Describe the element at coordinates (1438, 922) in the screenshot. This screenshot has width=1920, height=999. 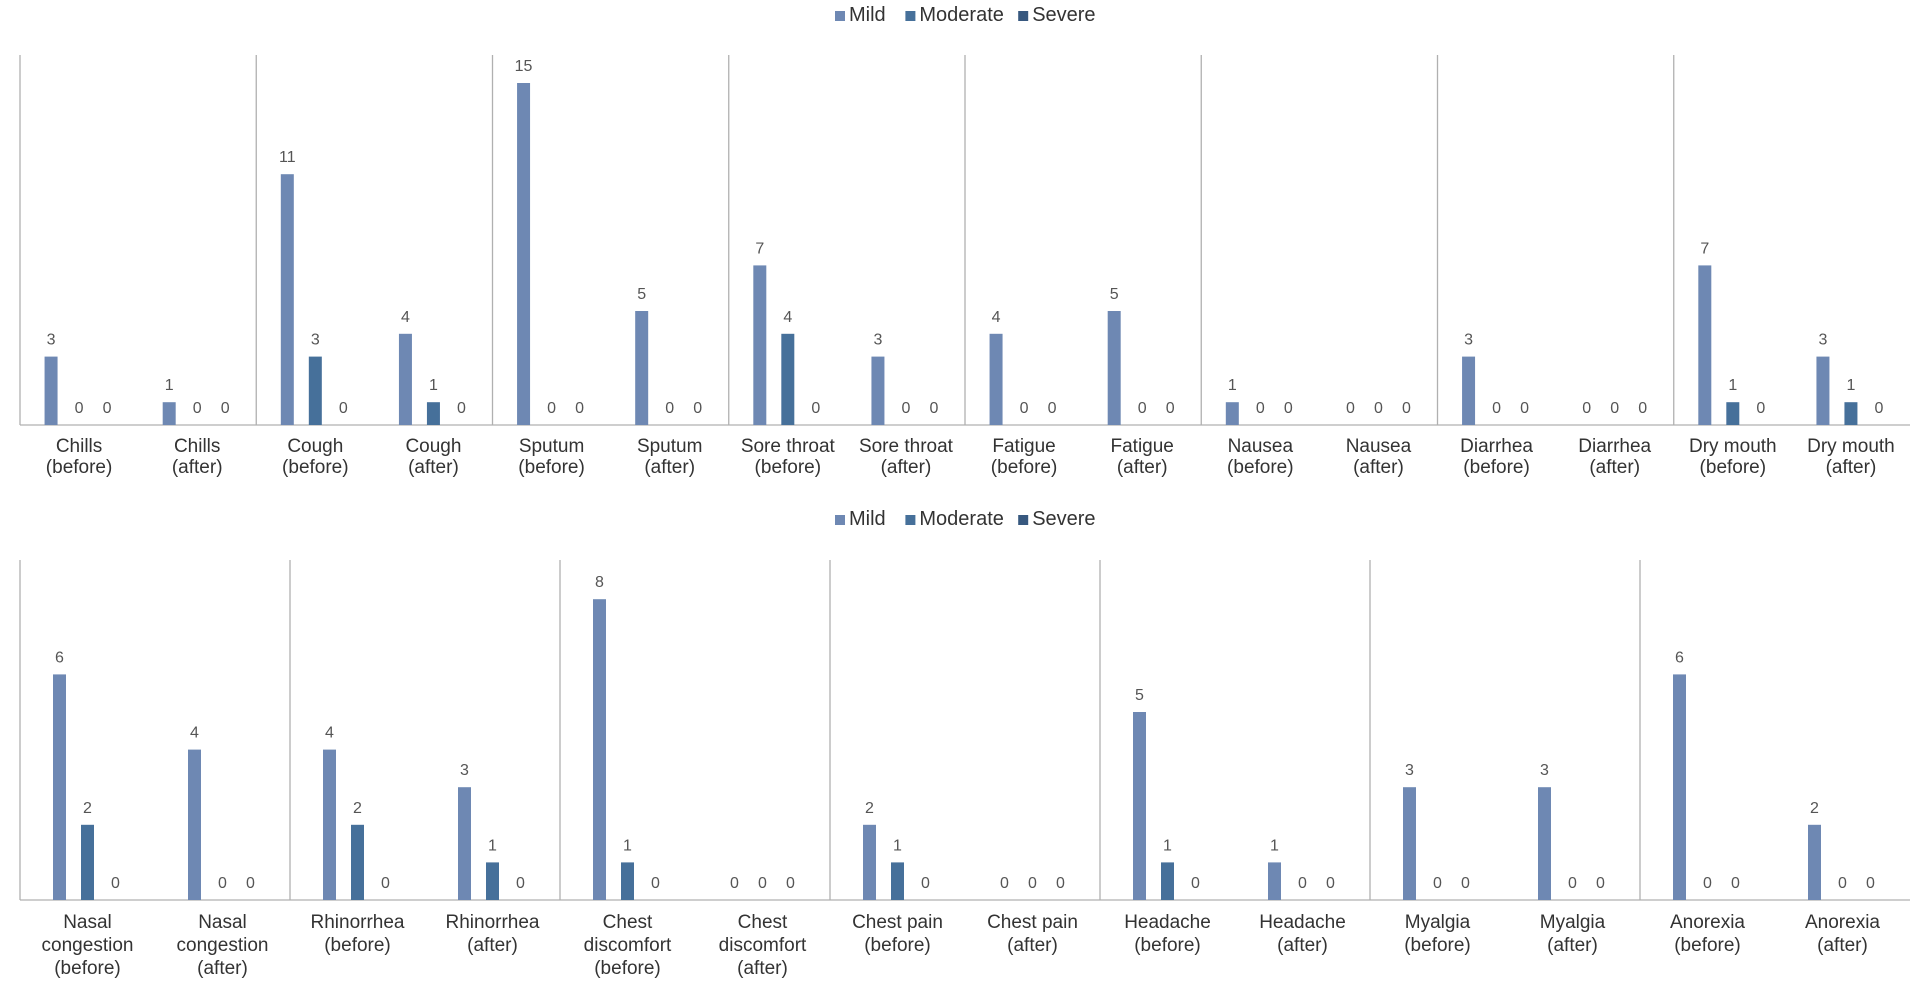
I see `category-label: Myalgia` at that location.